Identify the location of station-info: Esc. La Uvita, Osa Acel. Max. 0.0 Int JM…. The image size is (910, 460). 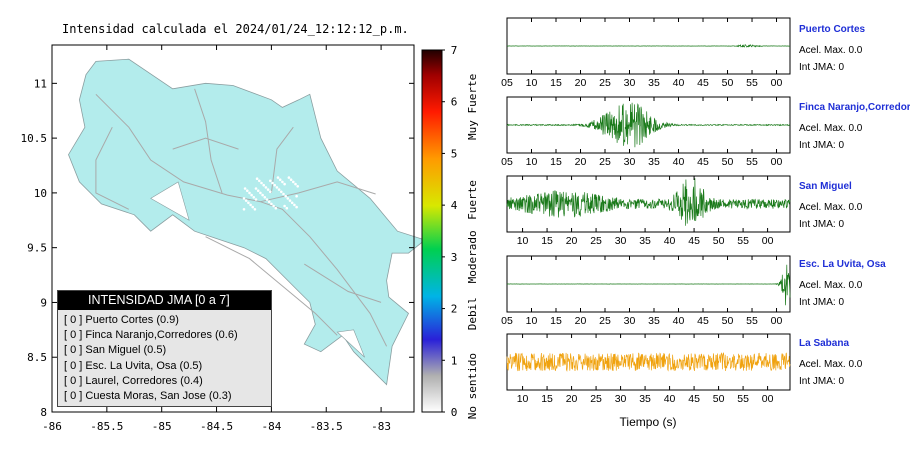
(842, 283).